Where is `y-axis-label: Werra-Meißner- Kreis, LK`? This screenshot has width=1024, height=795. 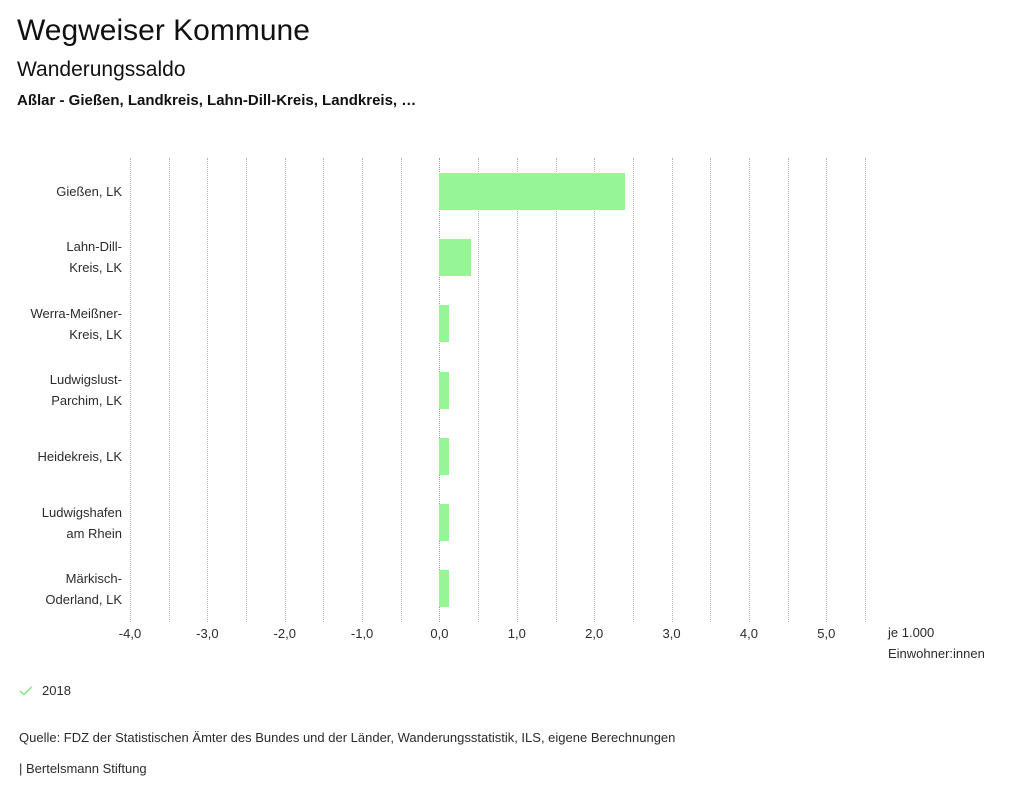 y-axis-label: Werra-Meißner- Kreis, LK is located at coordinates (77, 324).